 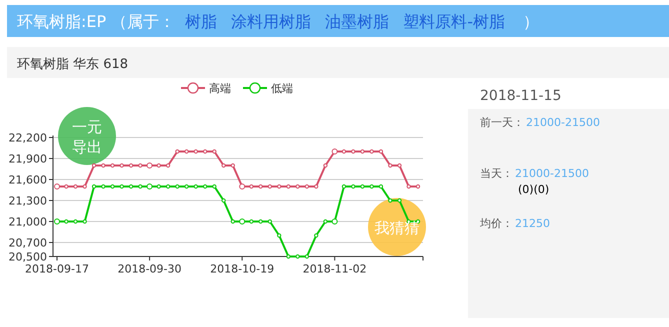 What do you see at coordinates (534, 189) in the screenshot?
I see `text: (0)(0)` at bounding box center [534, 189].